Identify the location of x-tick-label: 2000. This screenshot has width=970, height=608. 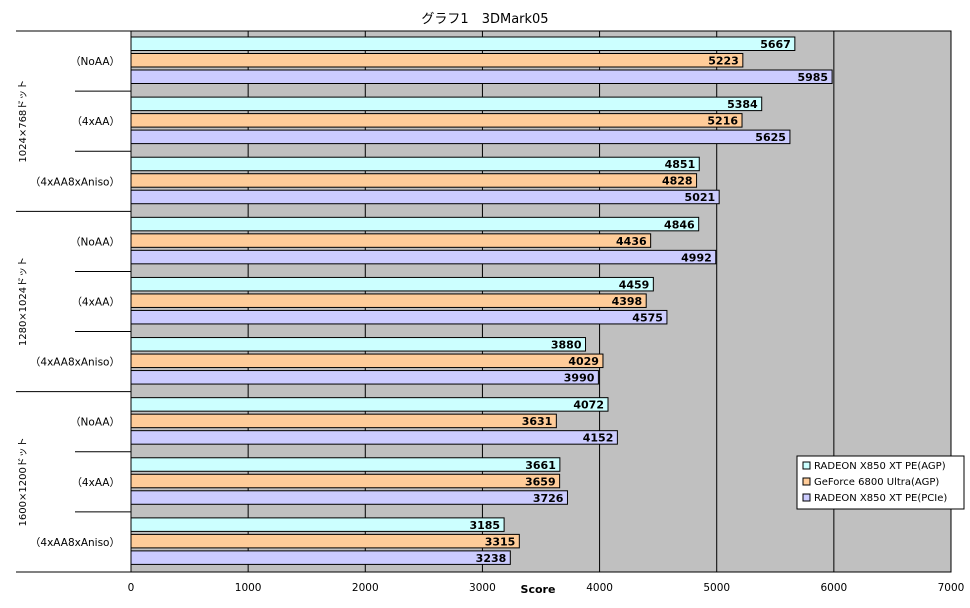
(365, 588).